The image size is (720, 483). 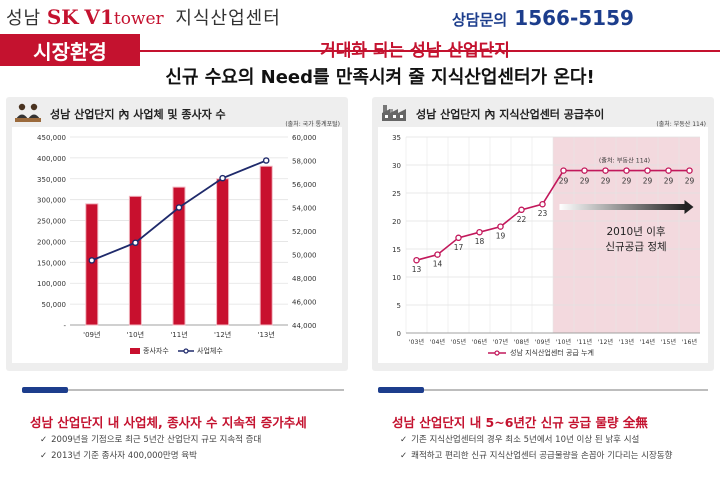 I want to click on right-tick-label: 50,000, so click(x=304, y=256).